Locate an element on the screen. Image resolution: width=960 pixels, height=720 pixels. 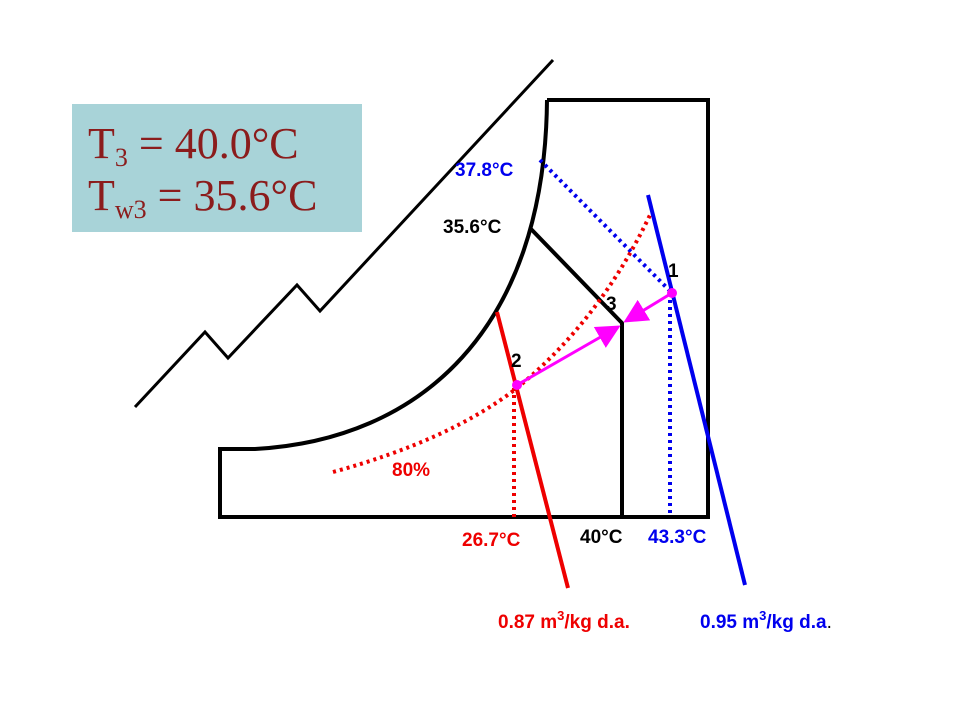
period: . is located at coordinates (829, 622).